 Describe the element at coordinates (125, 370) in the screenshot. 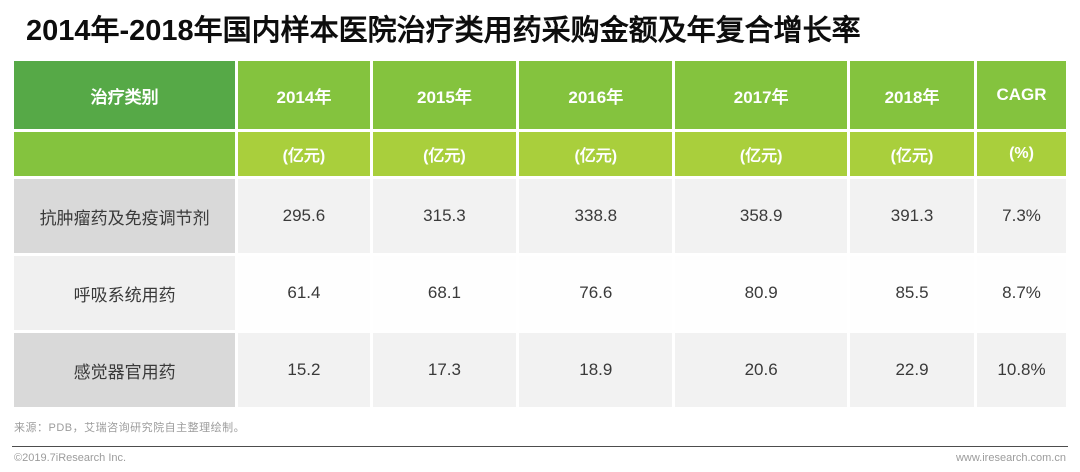

I see `row-category: 感觉器官用药` at that location.